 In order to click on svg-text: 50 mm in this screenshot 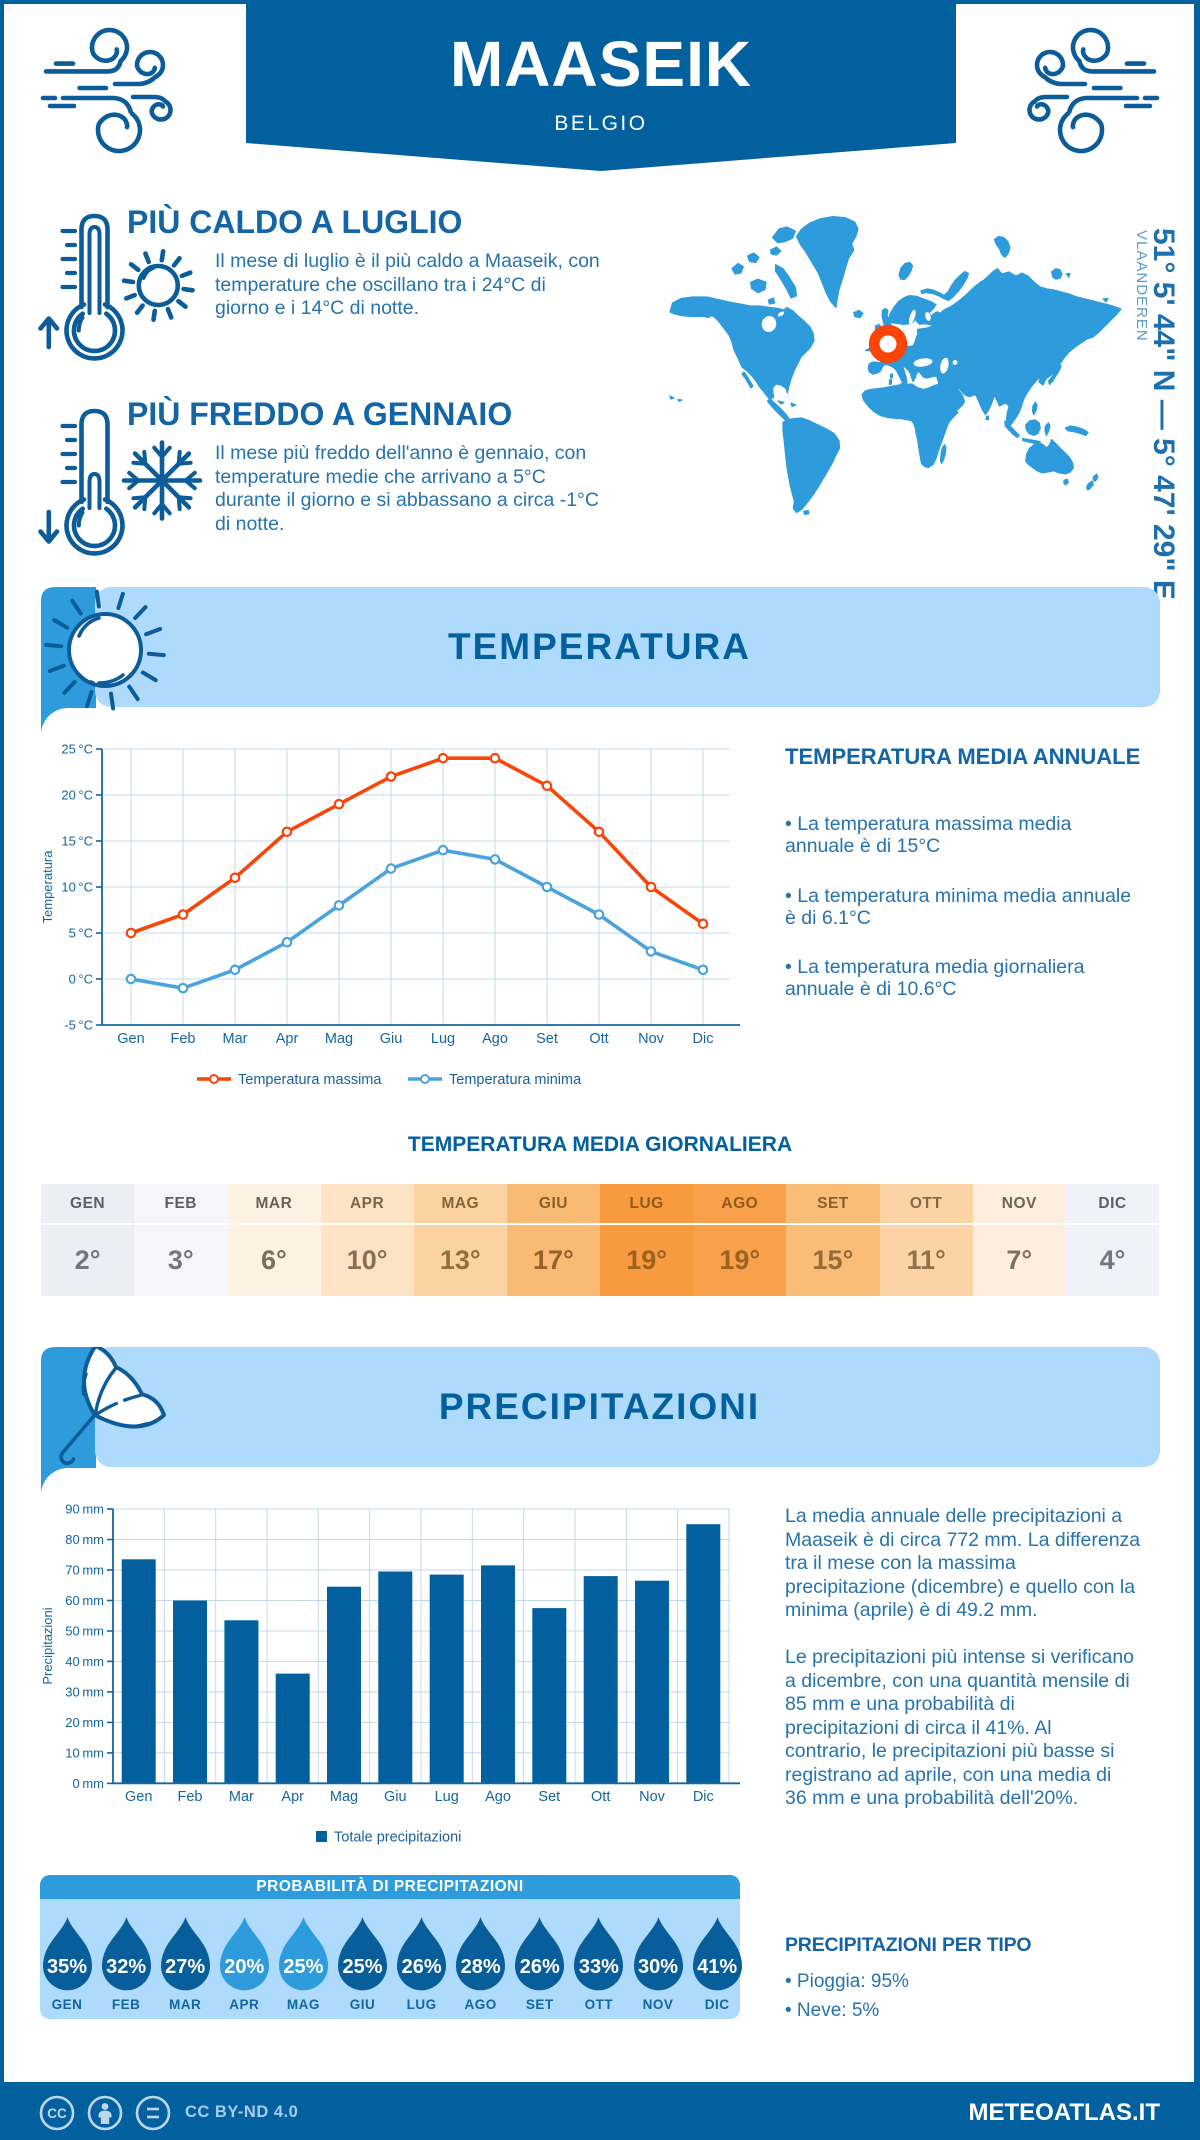, I will do `click(84, 1631)`.